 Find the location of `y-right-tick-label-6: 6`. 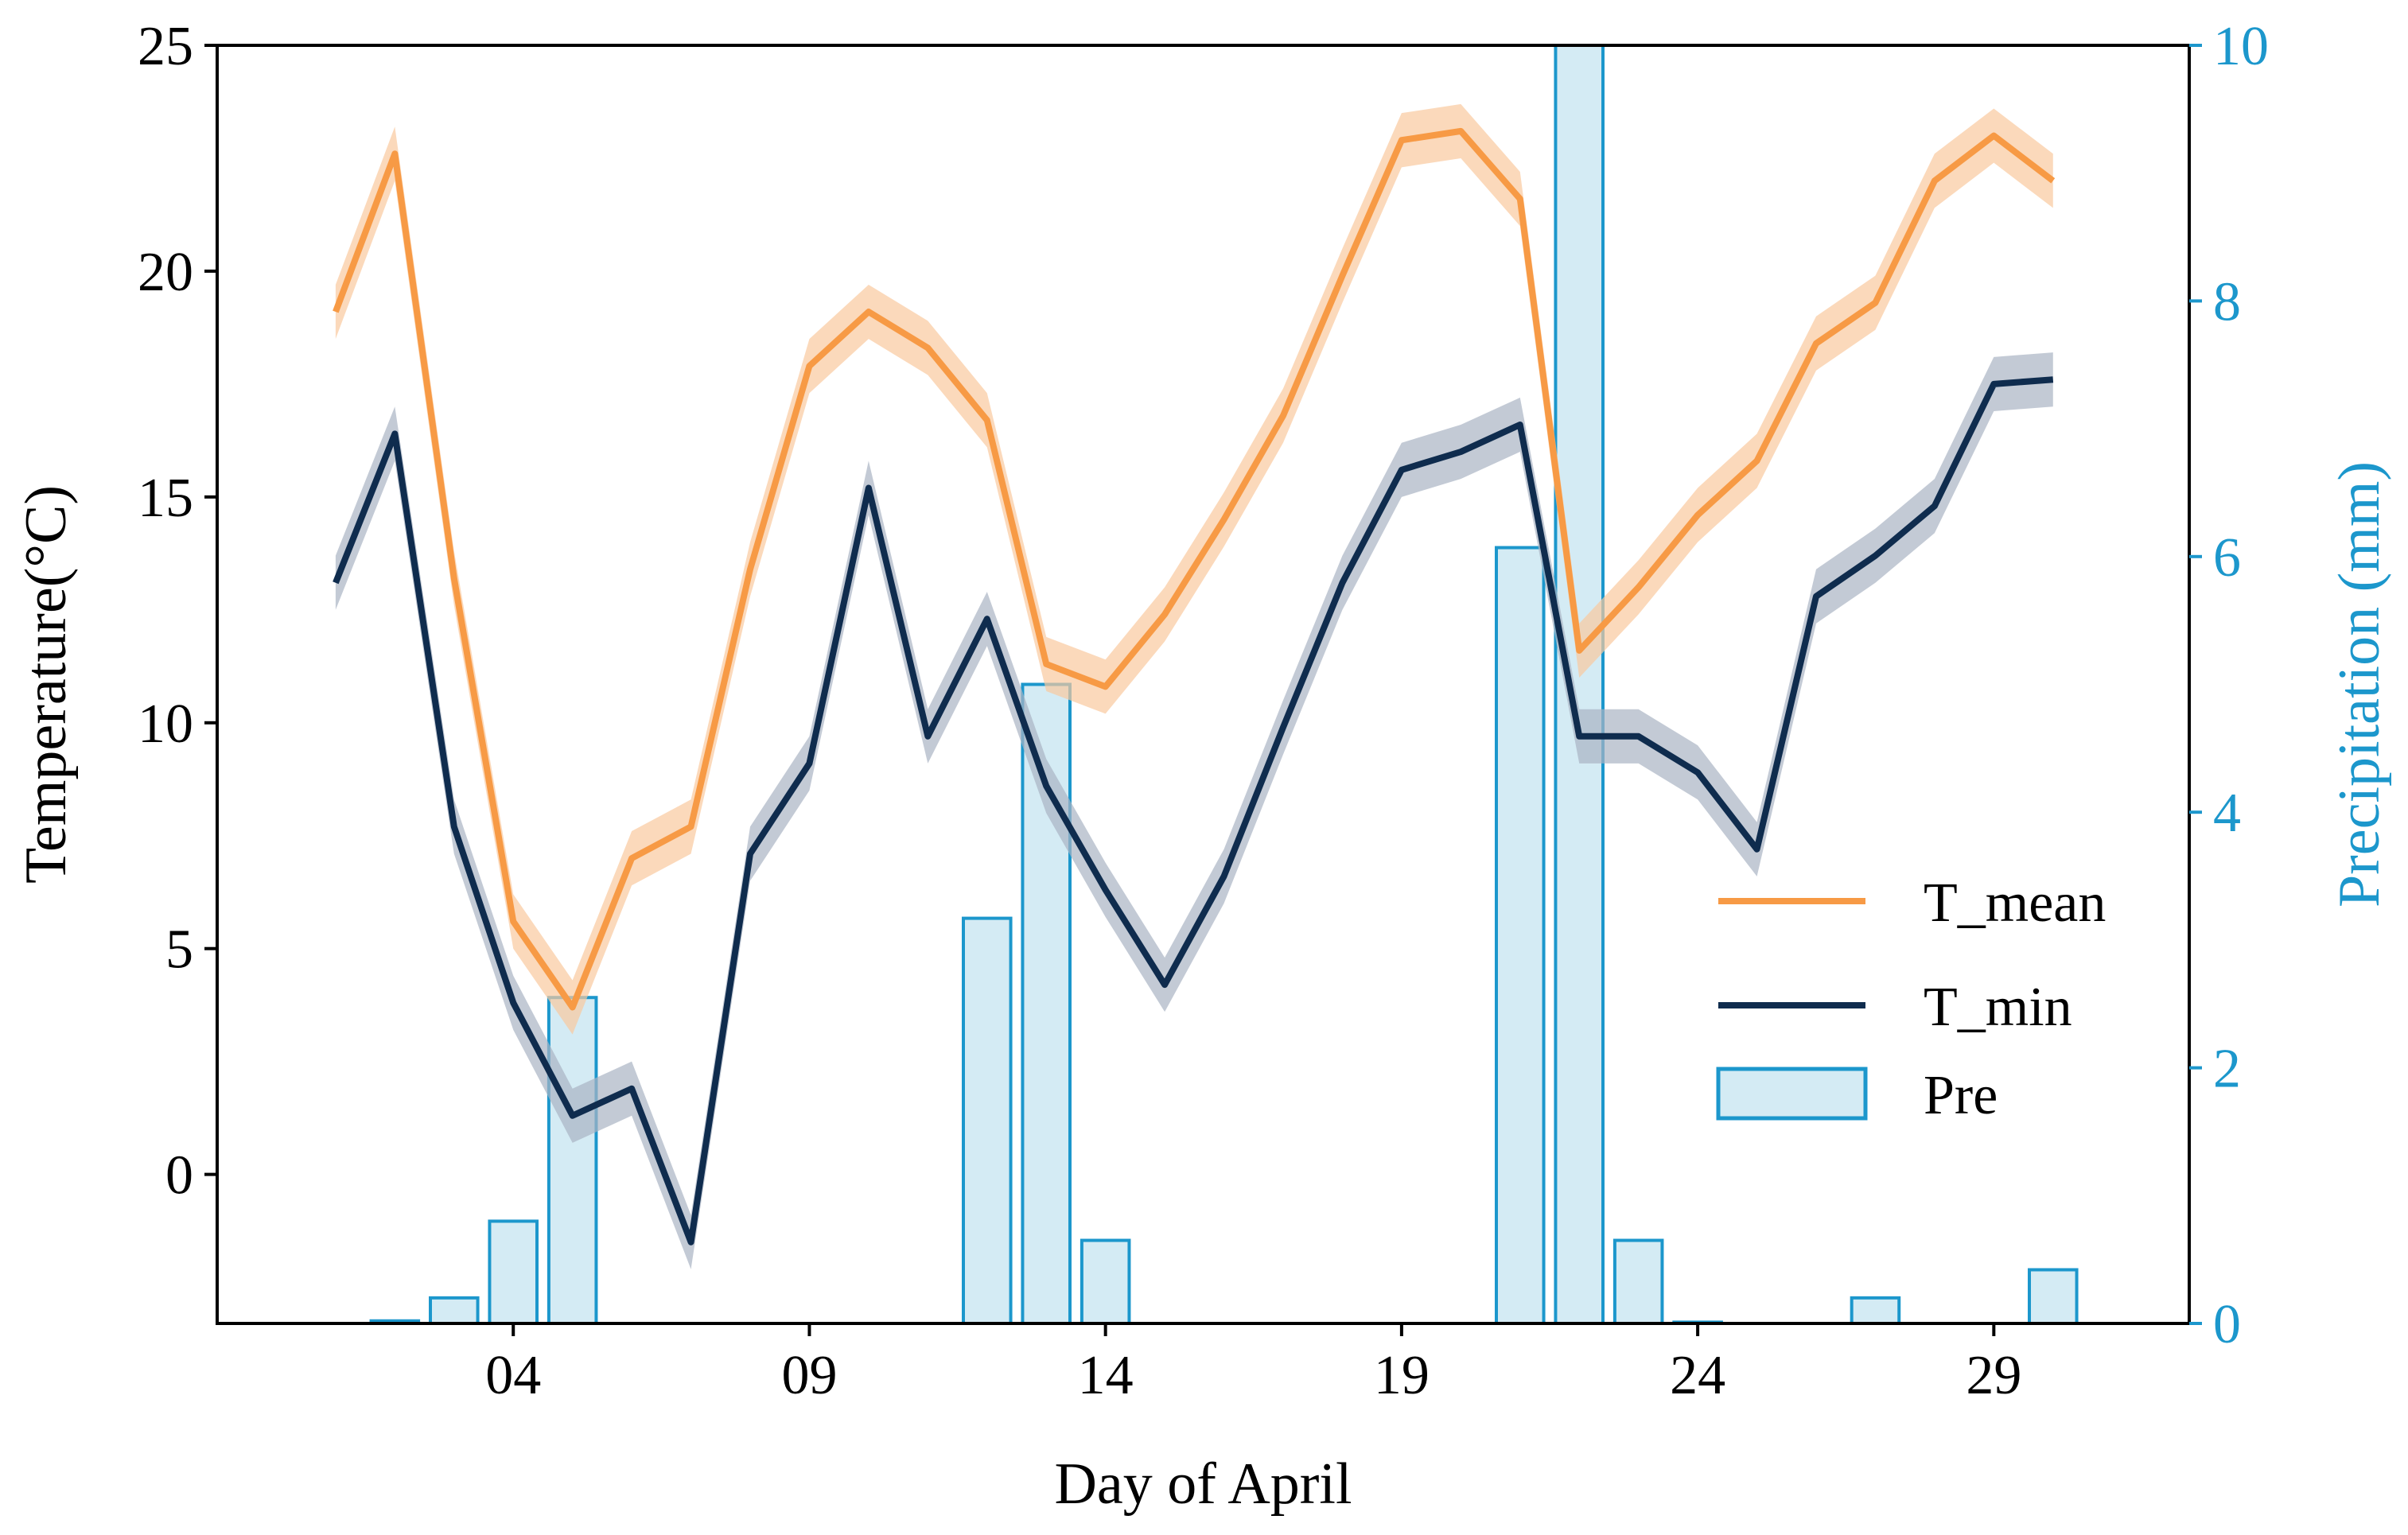

y-right-tick-label-6: 6 is located at coordinates (2227, 558).